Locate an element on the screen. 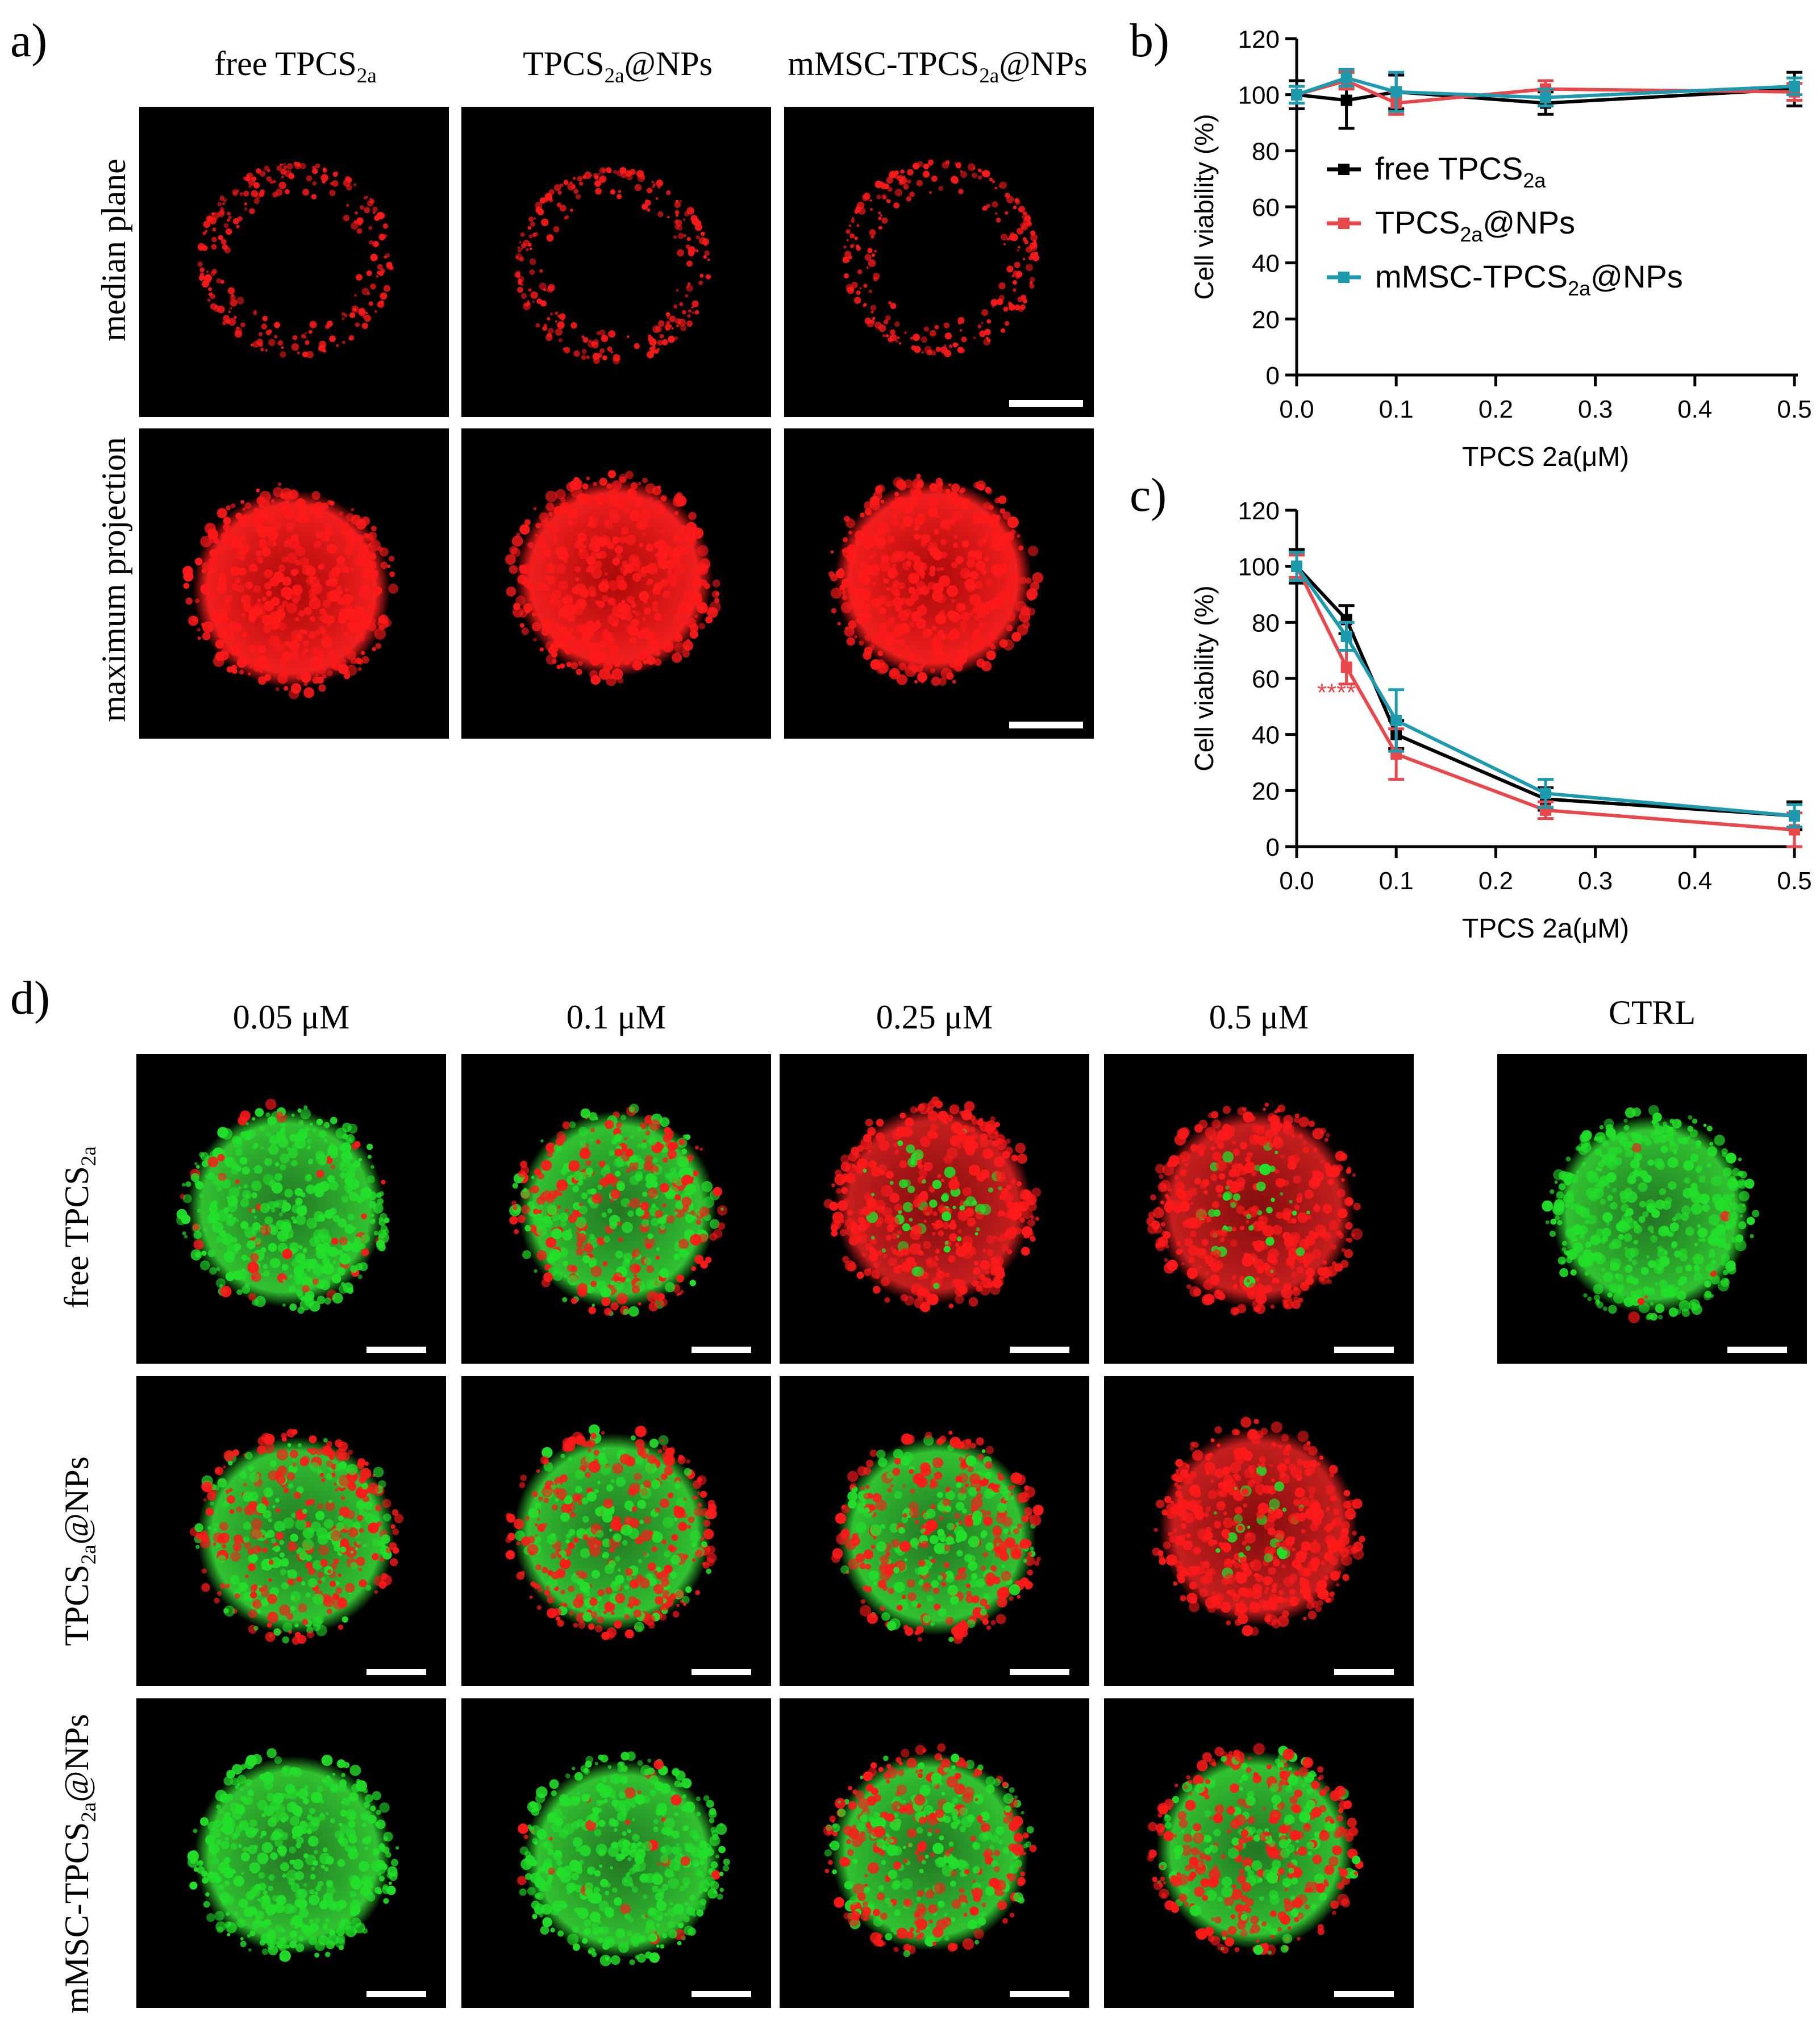 This screenshot has height=2037, width=1820. y-tick-label: 40 is located at coordinates (1266, 735).